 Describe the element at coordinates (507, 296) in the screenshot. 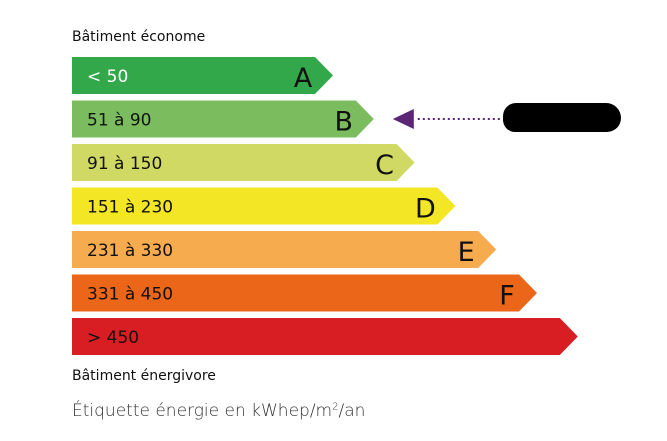

I see `class-letter: F` at that location.